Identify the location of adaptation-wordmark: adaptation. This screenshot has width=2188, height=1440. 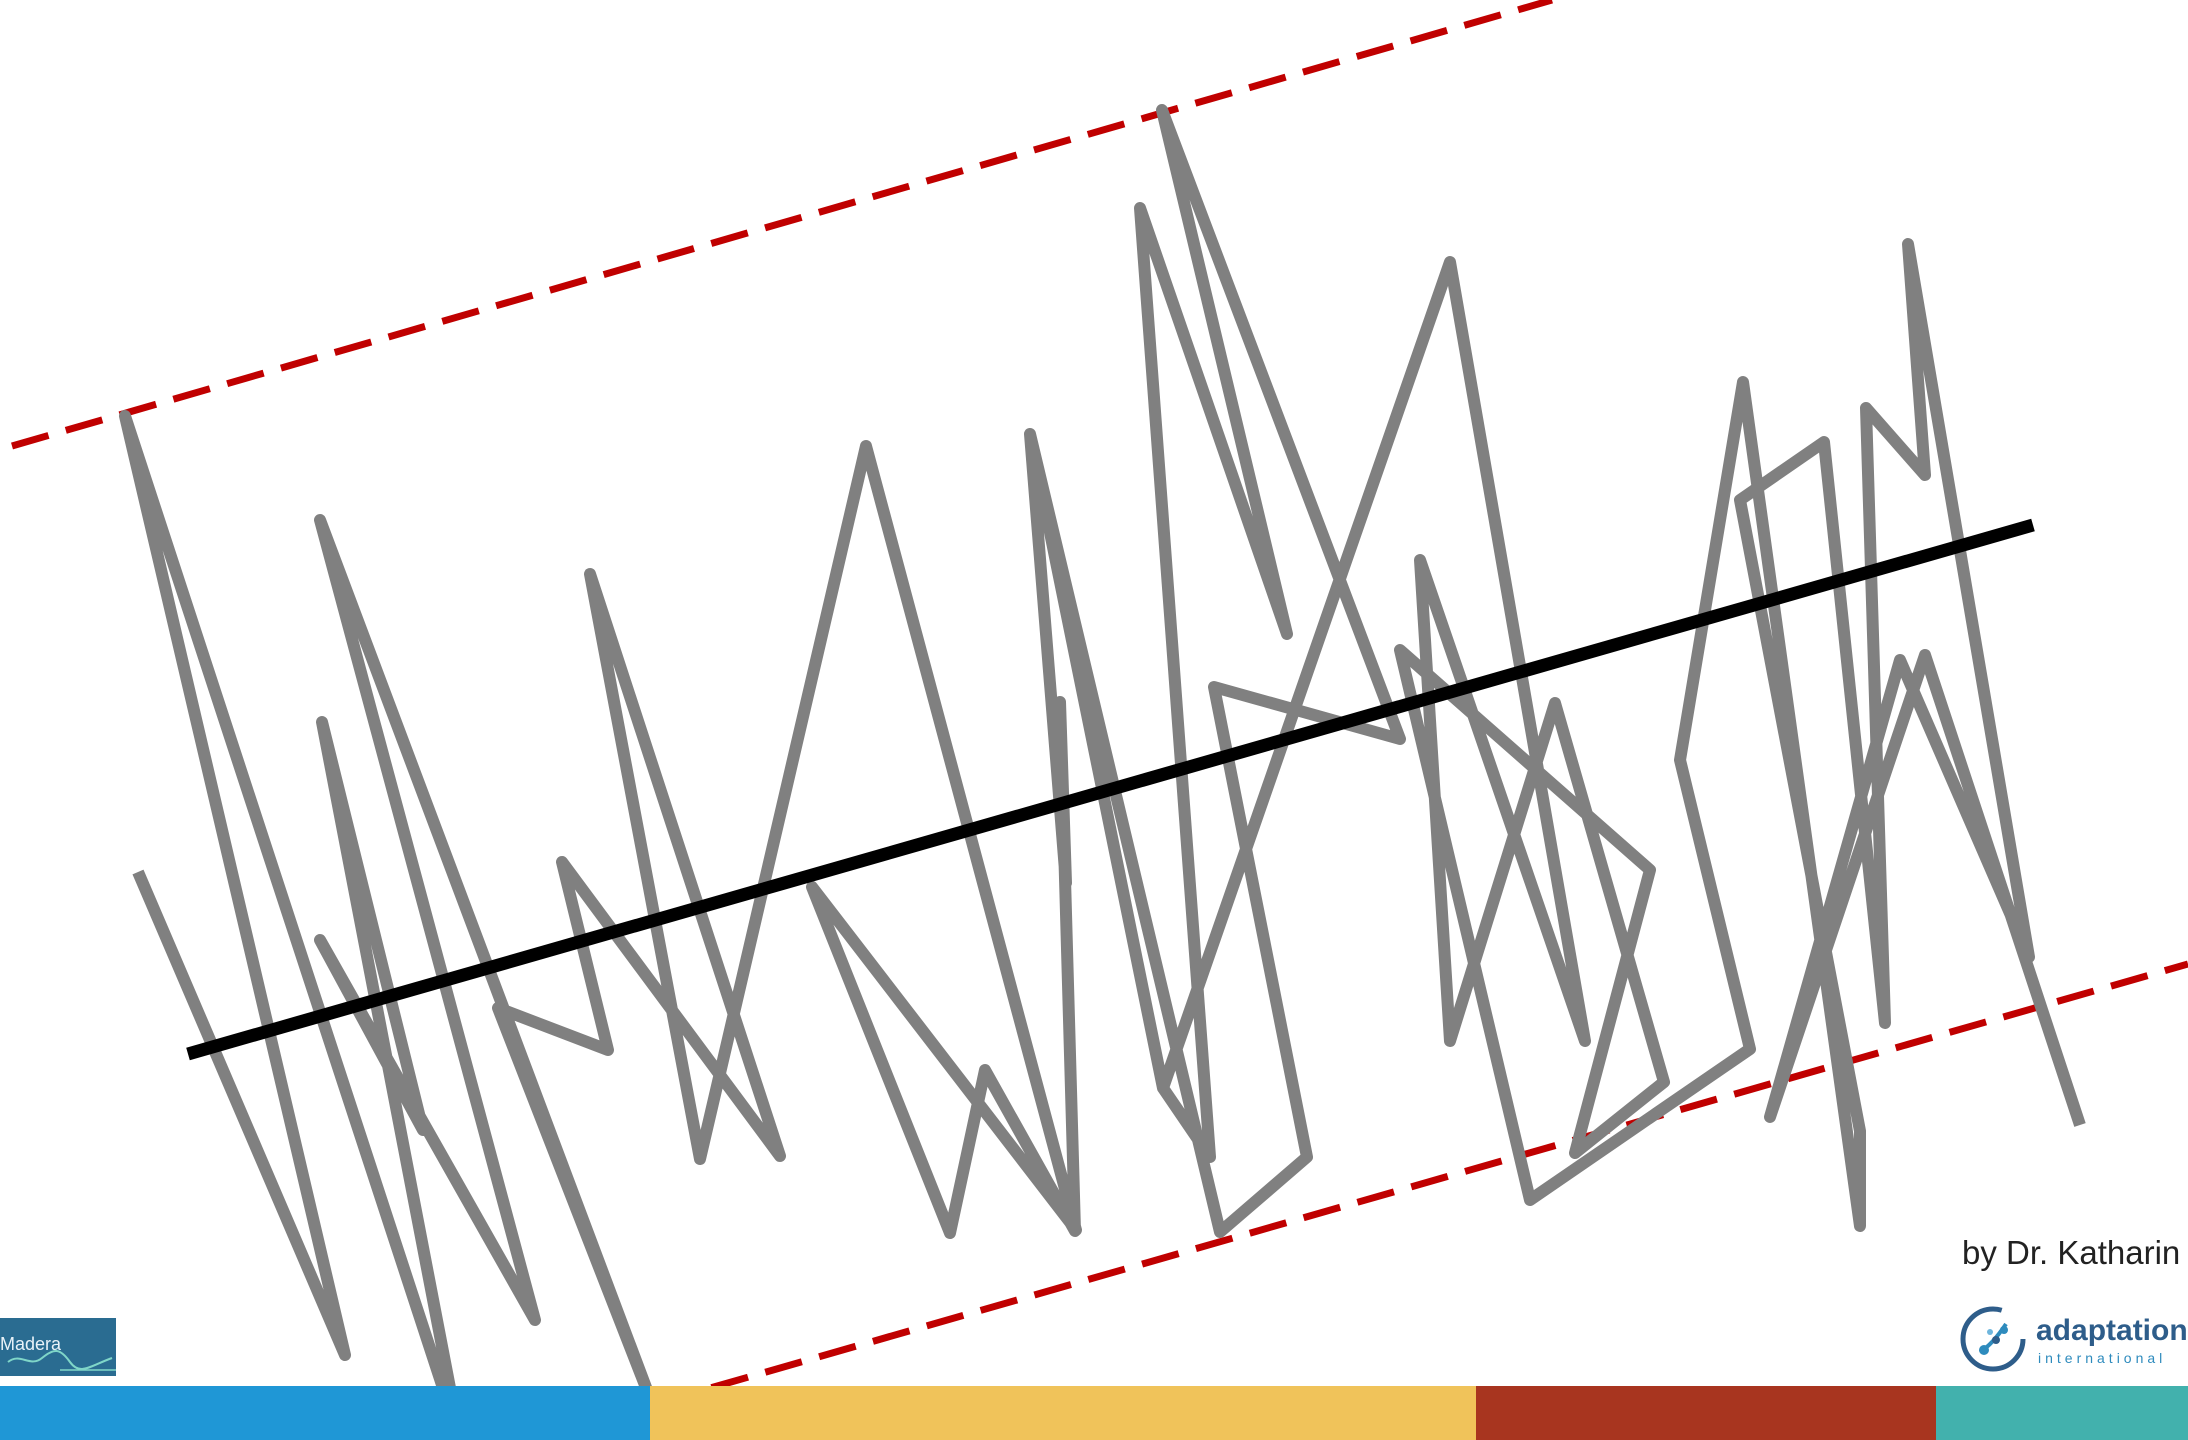
(2112, 1330).